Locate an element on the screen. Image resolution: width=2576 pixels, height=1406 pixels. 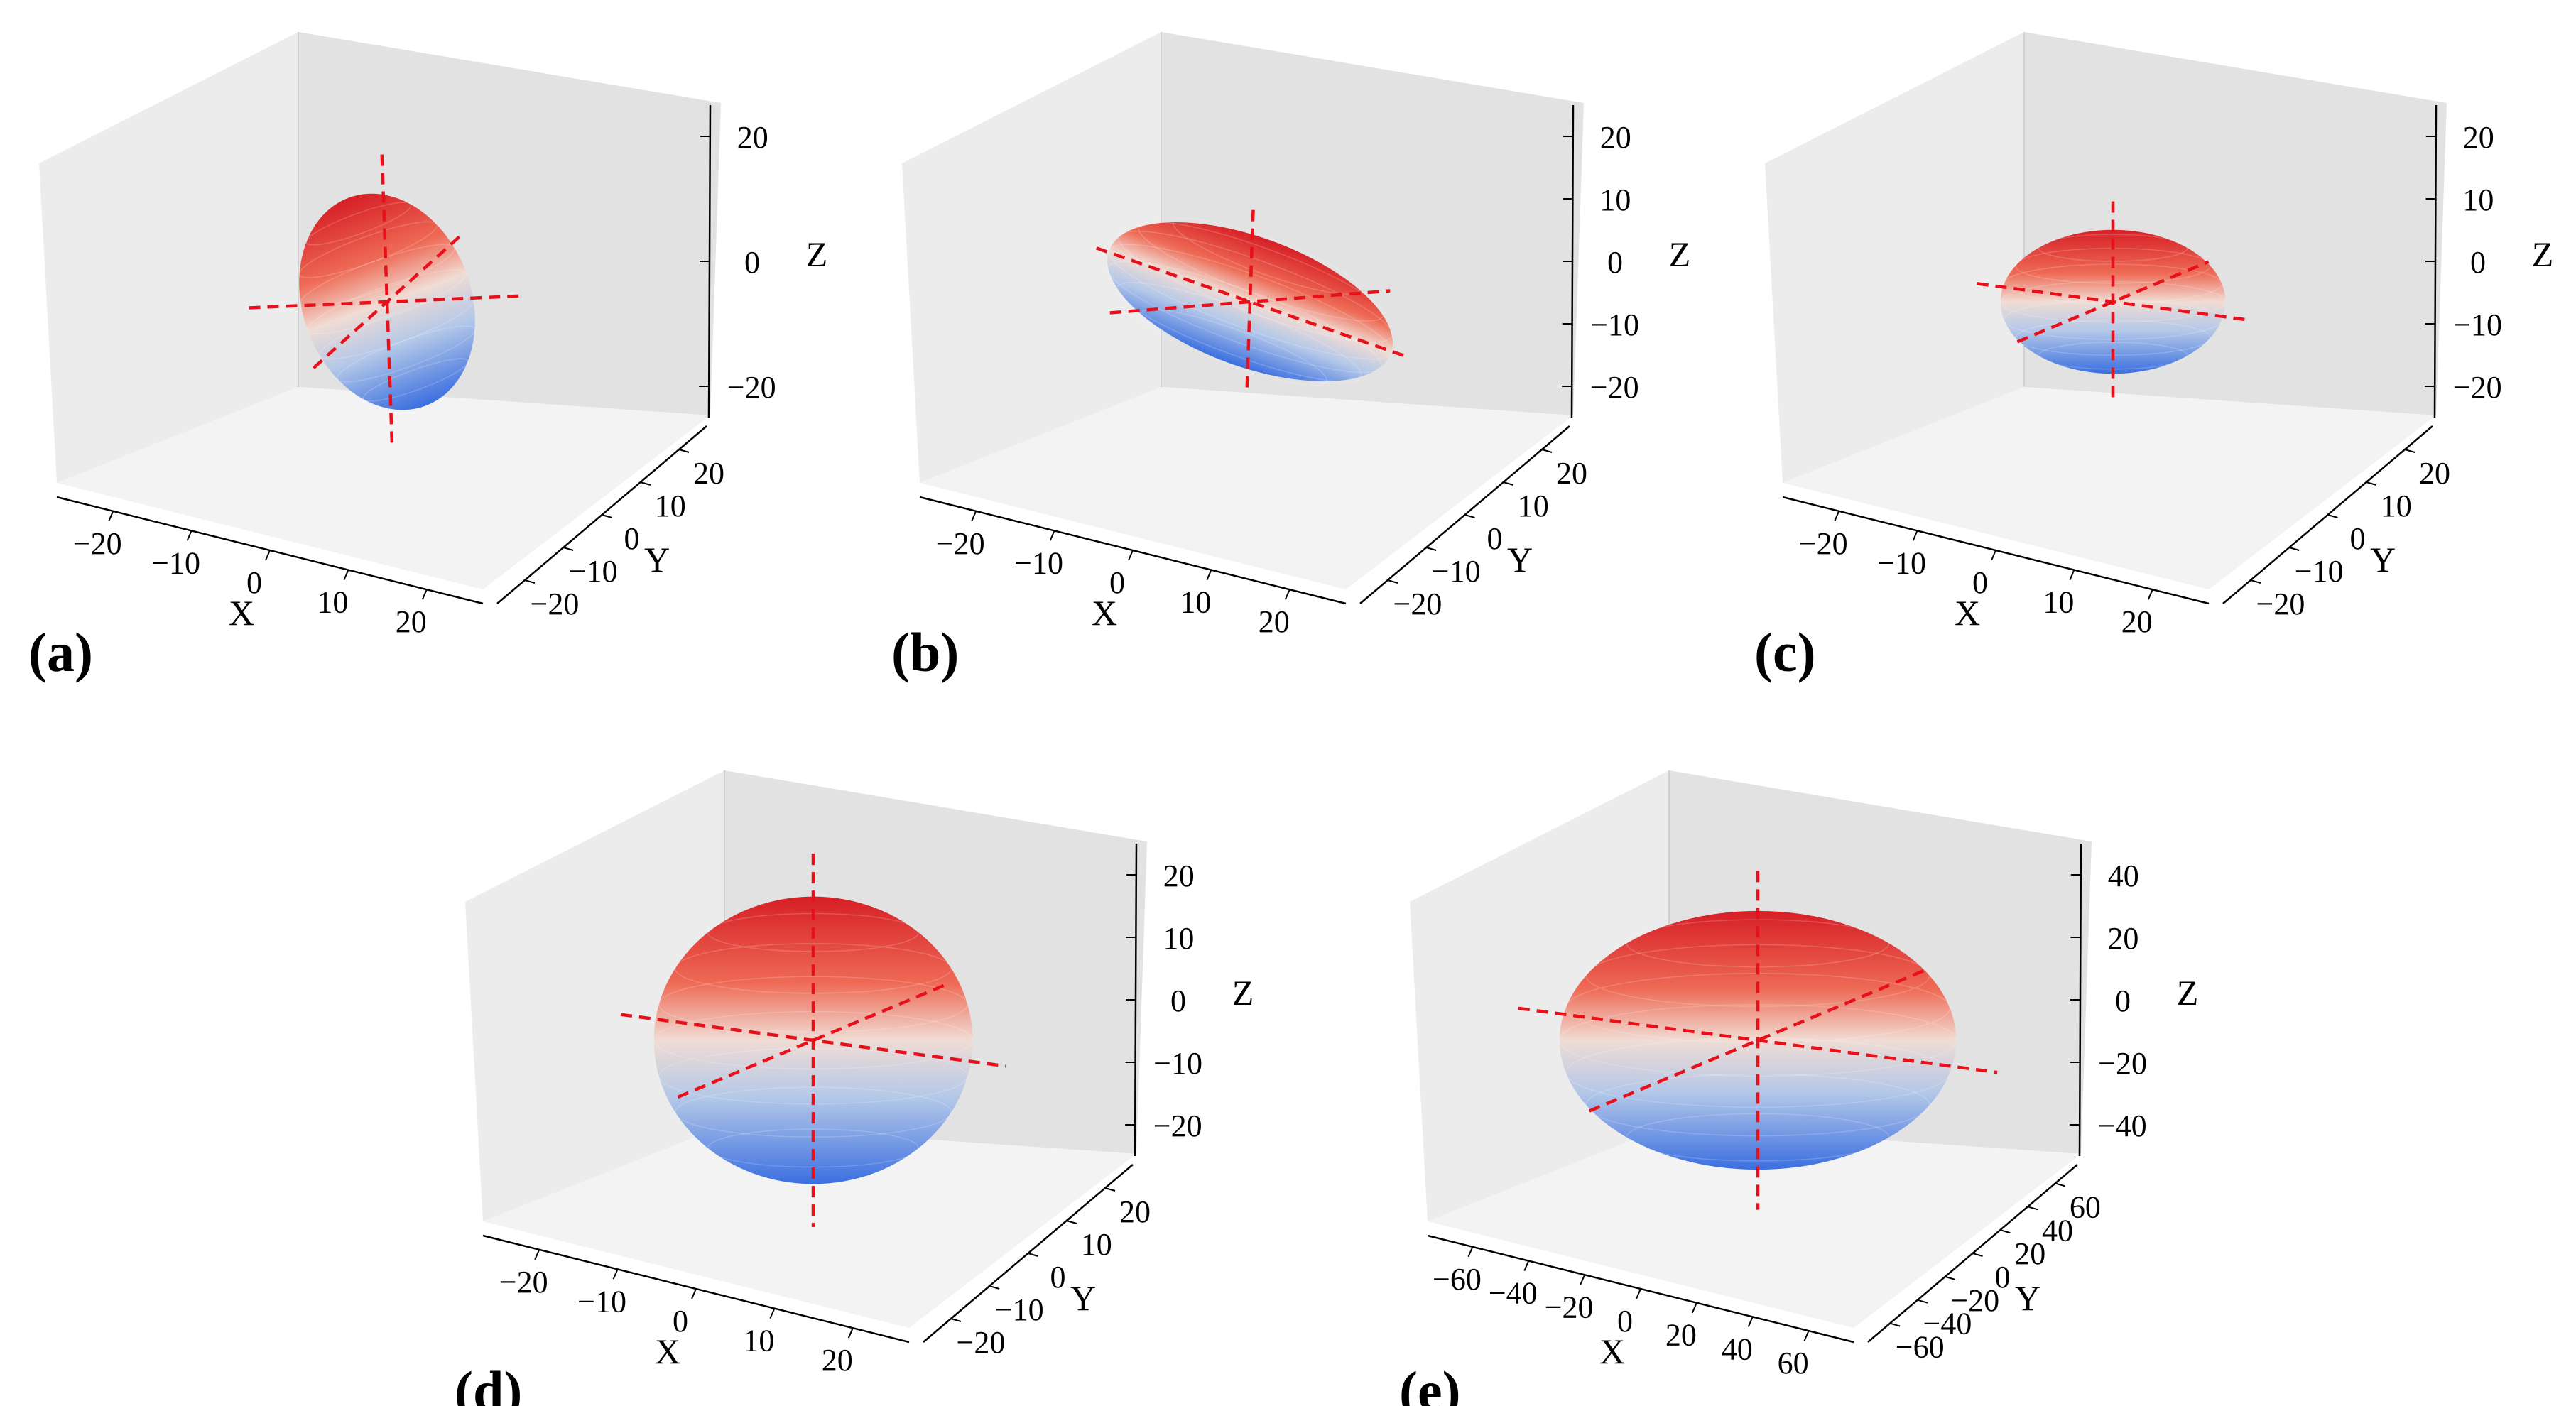
panel-label: (a) is located at coordinates (61, 652).